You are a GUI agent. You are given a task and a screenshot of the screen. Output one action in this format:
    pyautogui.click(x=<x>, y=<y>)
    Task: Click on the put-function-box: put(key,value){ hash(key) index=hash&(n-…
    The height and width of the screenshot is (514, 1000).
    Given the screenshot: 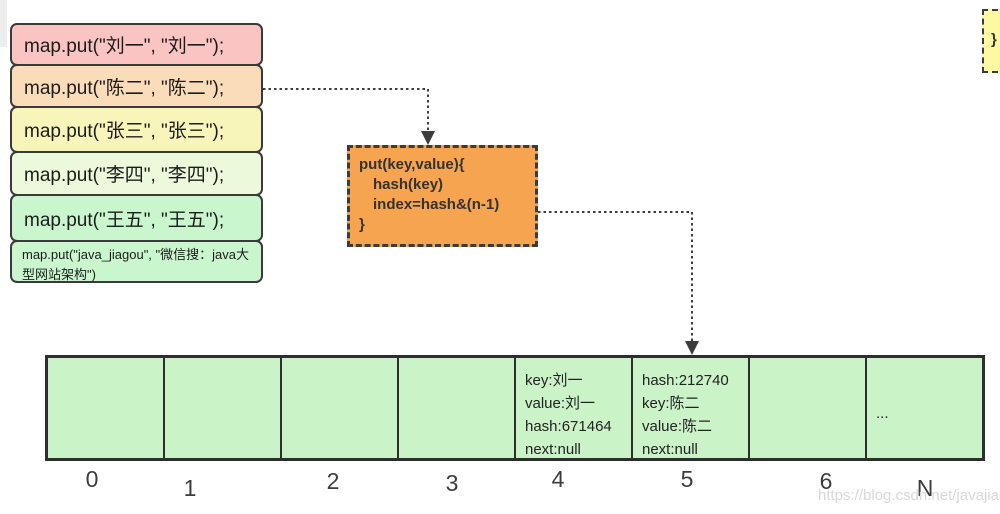 What is the action you would take?
    pyautogui.click(x=442, y=196)
    